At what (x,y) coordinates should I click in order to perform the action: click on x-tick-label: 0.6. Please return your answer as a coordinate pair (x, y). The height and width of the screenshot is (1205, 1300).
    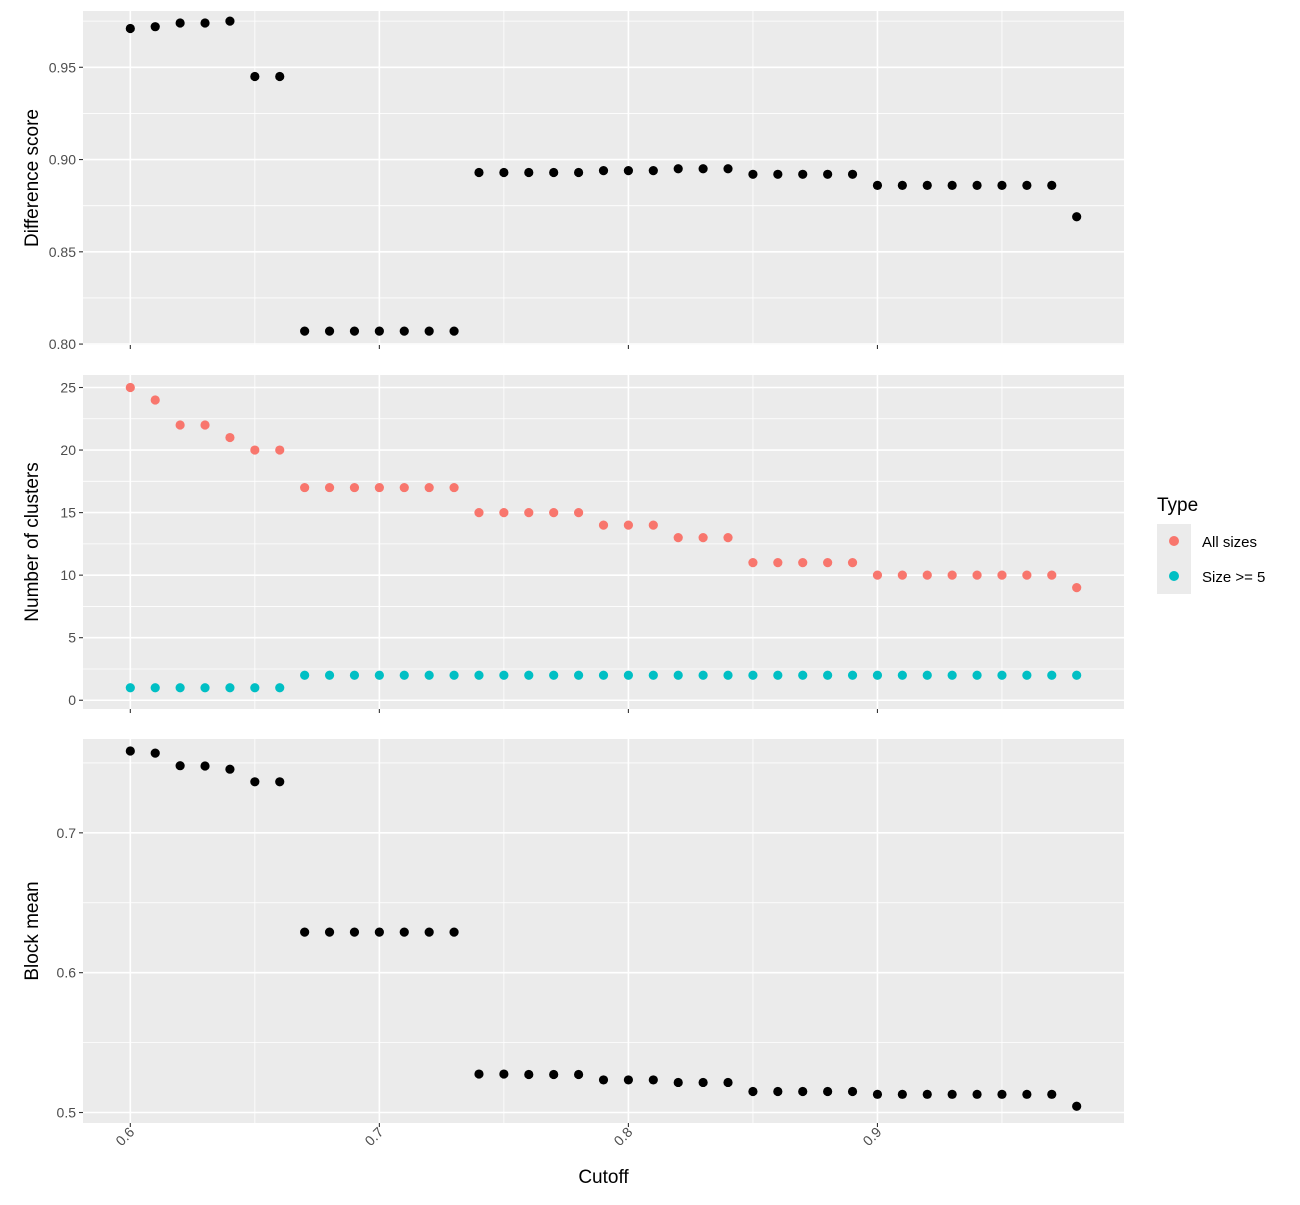
    Looking at the image, I should click on (124, 1136).